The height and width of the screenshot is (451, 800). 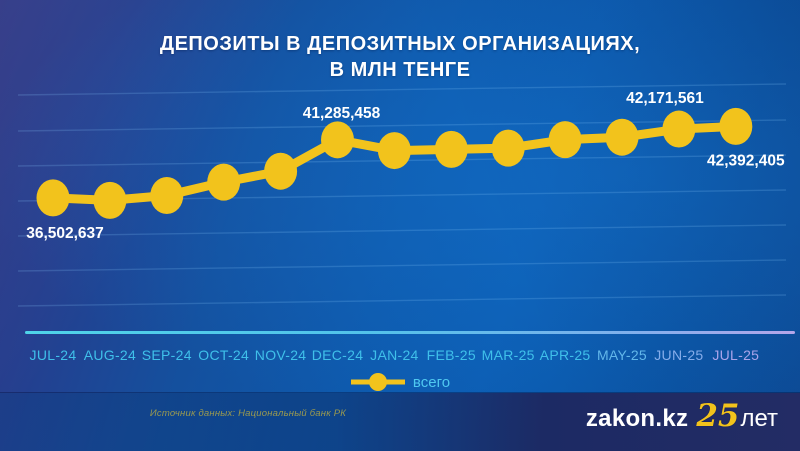 What do you see at coordinates (665, 98) in the screenshot?
I see `value-label: 42,171,561` at bounding box center [665, 98].